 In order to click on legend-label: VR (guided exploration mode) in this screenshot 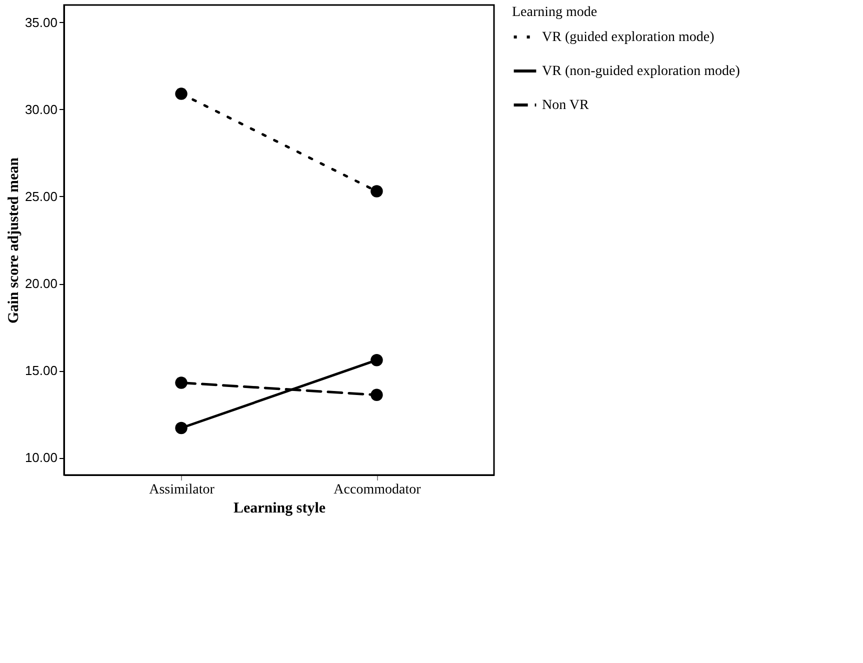, I will do `click(628, 37)`.